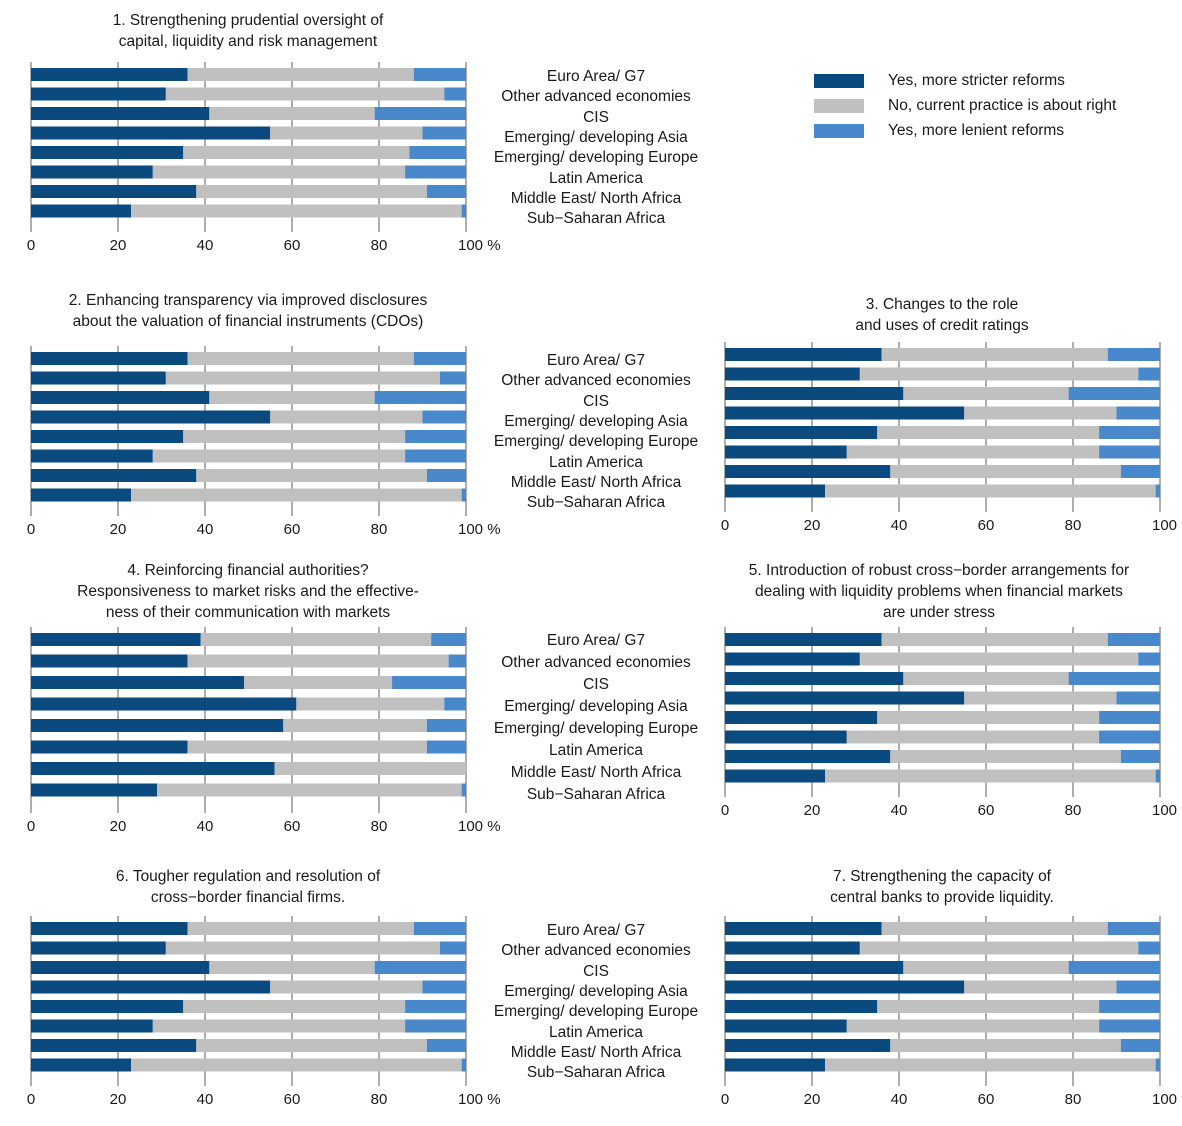 Image resolution: width=1182 pixels, height=1126 pixels. What do you see at coordinates (248, 876) in the screenshot?
I see `chart-6-title-line-1: 6. Tougher regulation and resolution of` at bounding box center [248, 876].